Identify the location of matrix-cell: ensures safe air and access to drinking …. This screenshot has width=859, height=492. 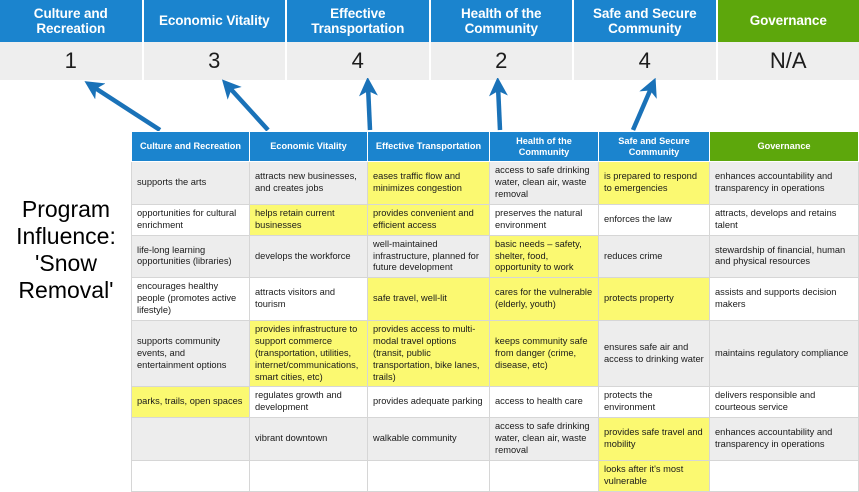
(654, 353).